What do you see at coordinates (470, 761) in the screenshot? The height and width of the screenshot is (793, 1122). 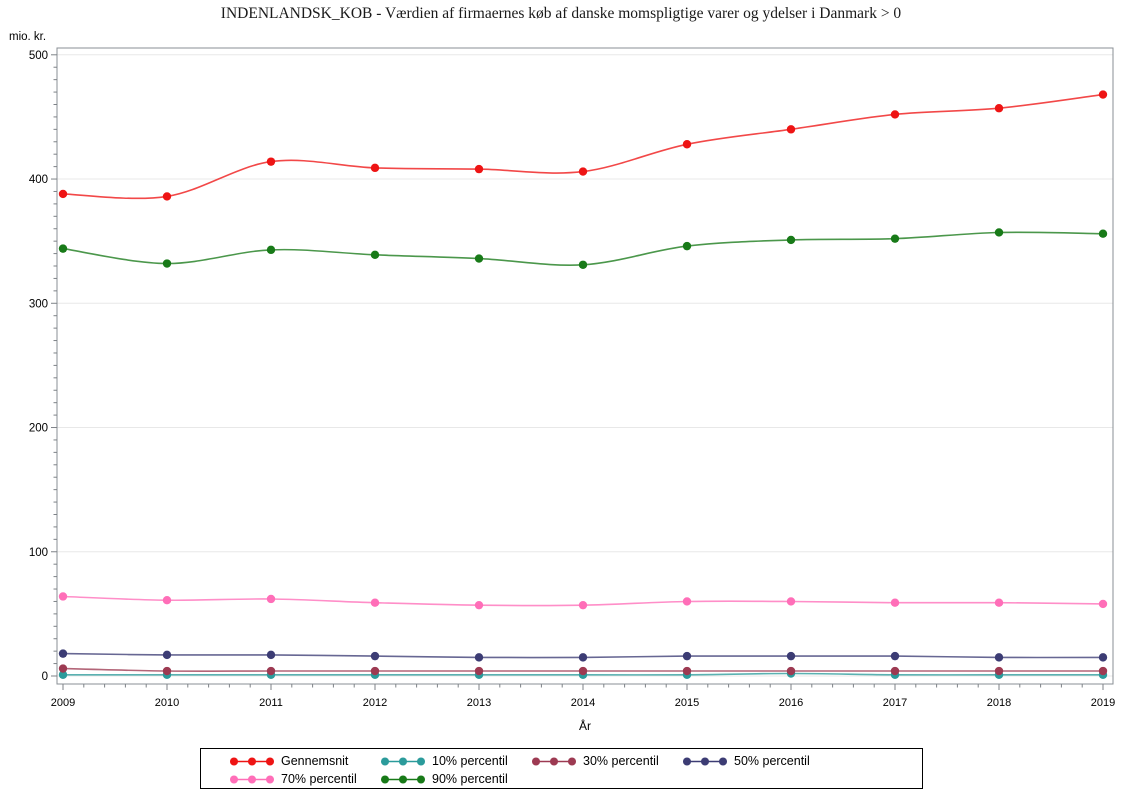 I see `legend-label: 10% percentil` at bounding box center [470, 761].